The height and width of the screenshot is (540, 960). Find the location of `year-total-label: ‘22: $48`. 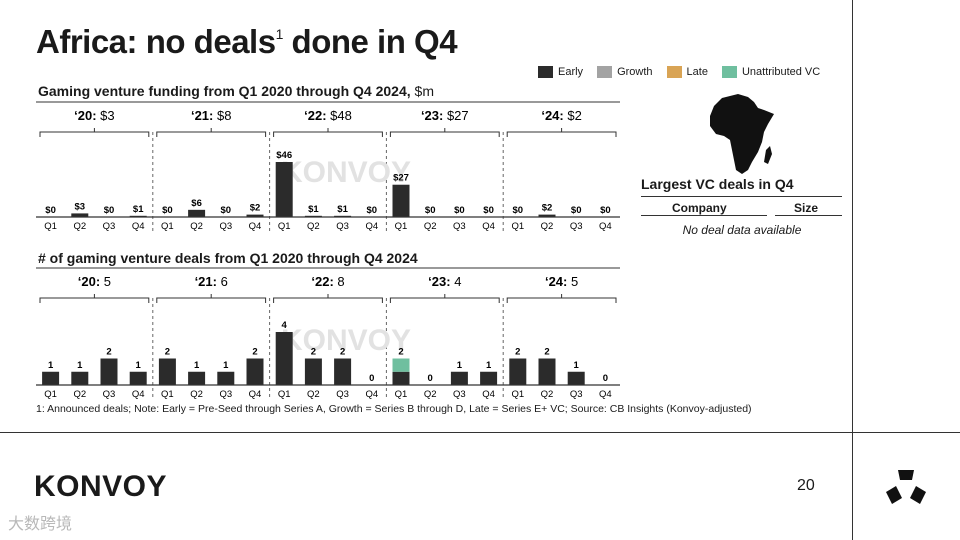

year-total-label: ‘22: $48 is located at coordinates (328, 115).